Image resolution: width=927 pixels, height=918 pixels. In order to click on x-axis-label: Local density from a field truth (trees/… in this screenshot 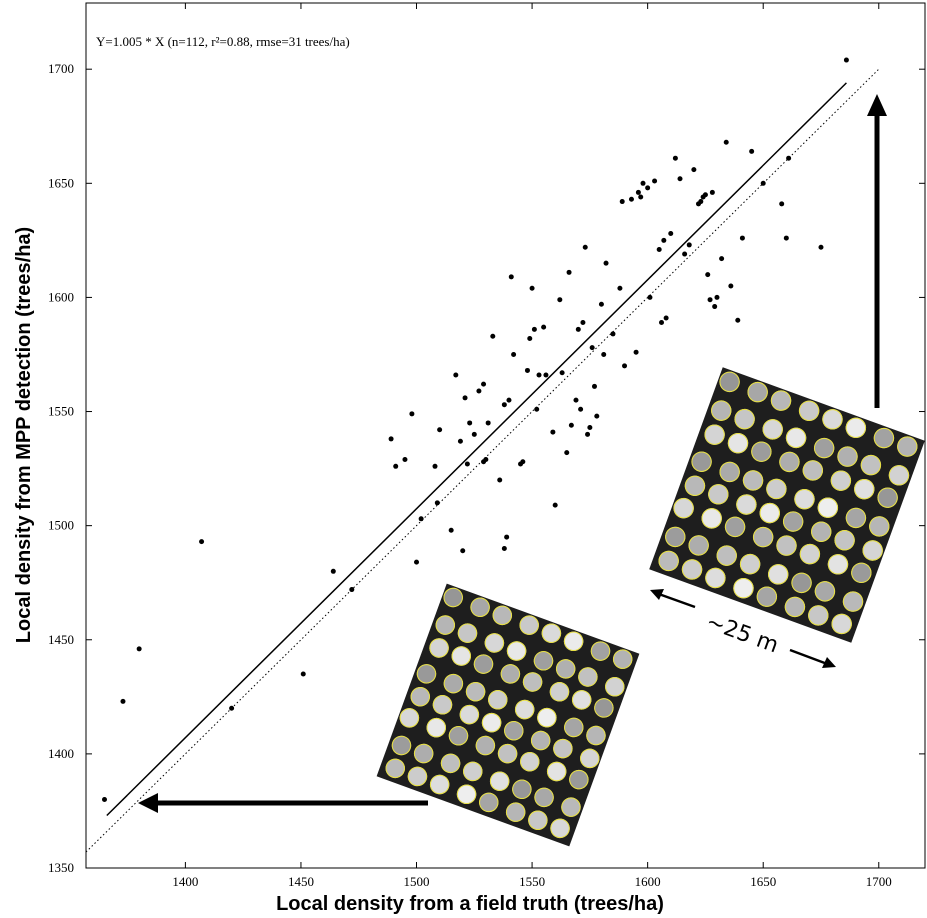, I will do `click(470, 904)`.